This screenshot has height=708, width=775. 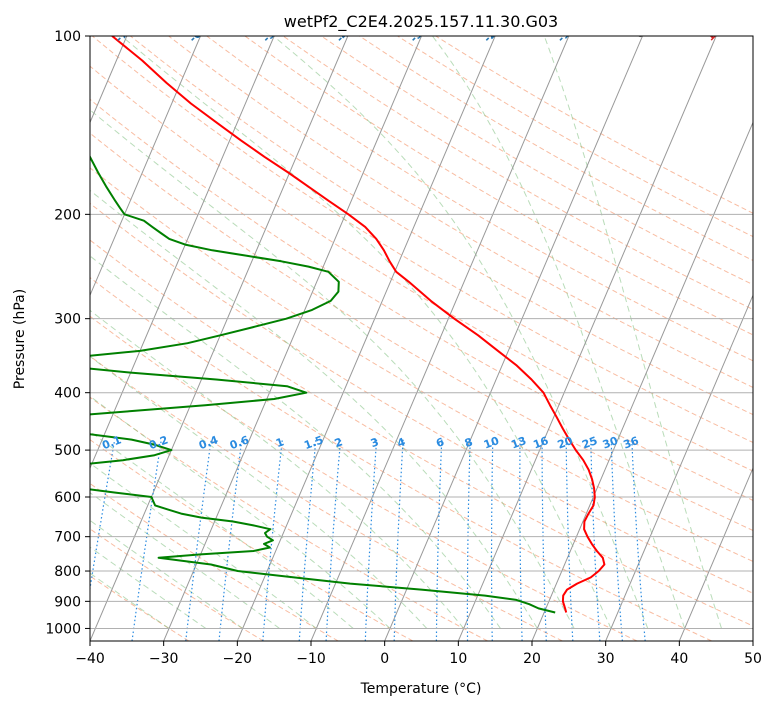 What do you see at coordinates (90, 659) in the screenshot?
I see `x-tick-label: −40` at bounding box center [90, 659].